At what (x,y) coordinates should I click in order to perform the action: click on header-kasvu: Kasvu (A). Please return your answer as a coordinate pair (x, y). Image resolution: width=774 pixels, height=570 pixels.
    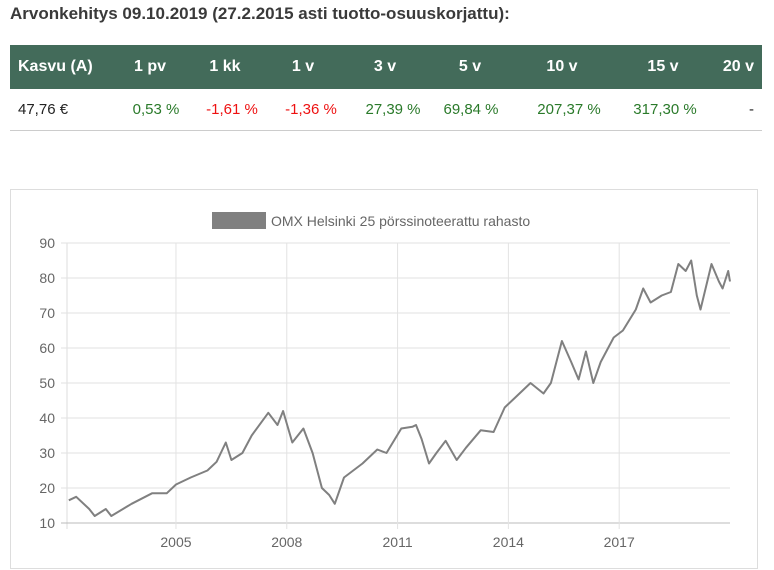
    Looking at the image, I should click on (55, 66).